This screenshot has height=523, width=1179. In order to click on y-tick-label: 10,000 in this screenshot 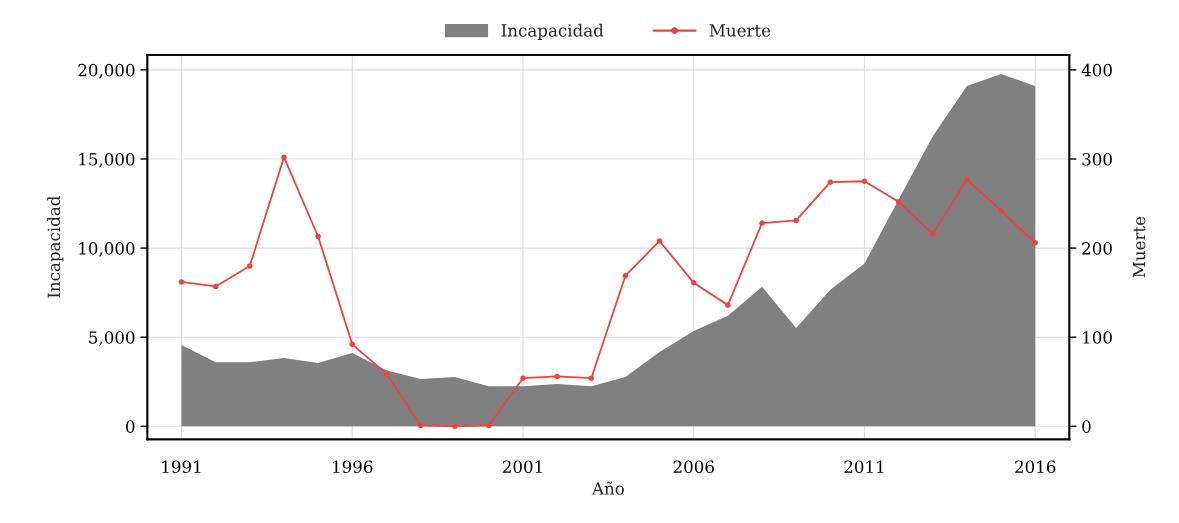, I will do `click(107, 249)`.